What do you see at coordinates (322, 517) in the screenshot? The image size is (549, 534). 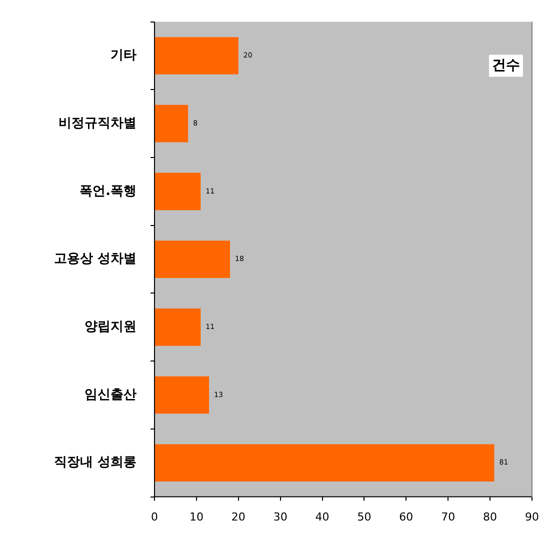 I see `x-tick-label: 40` at bounding box center [322, 517].